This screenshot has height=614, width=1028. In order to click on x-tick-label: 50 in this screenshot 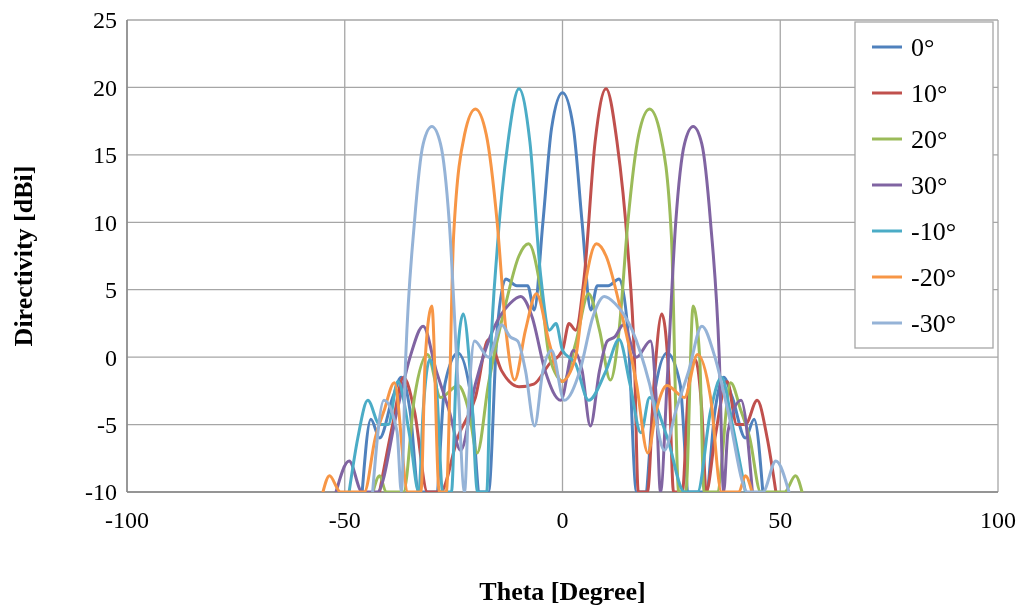, I will do `click(780, 520)`.